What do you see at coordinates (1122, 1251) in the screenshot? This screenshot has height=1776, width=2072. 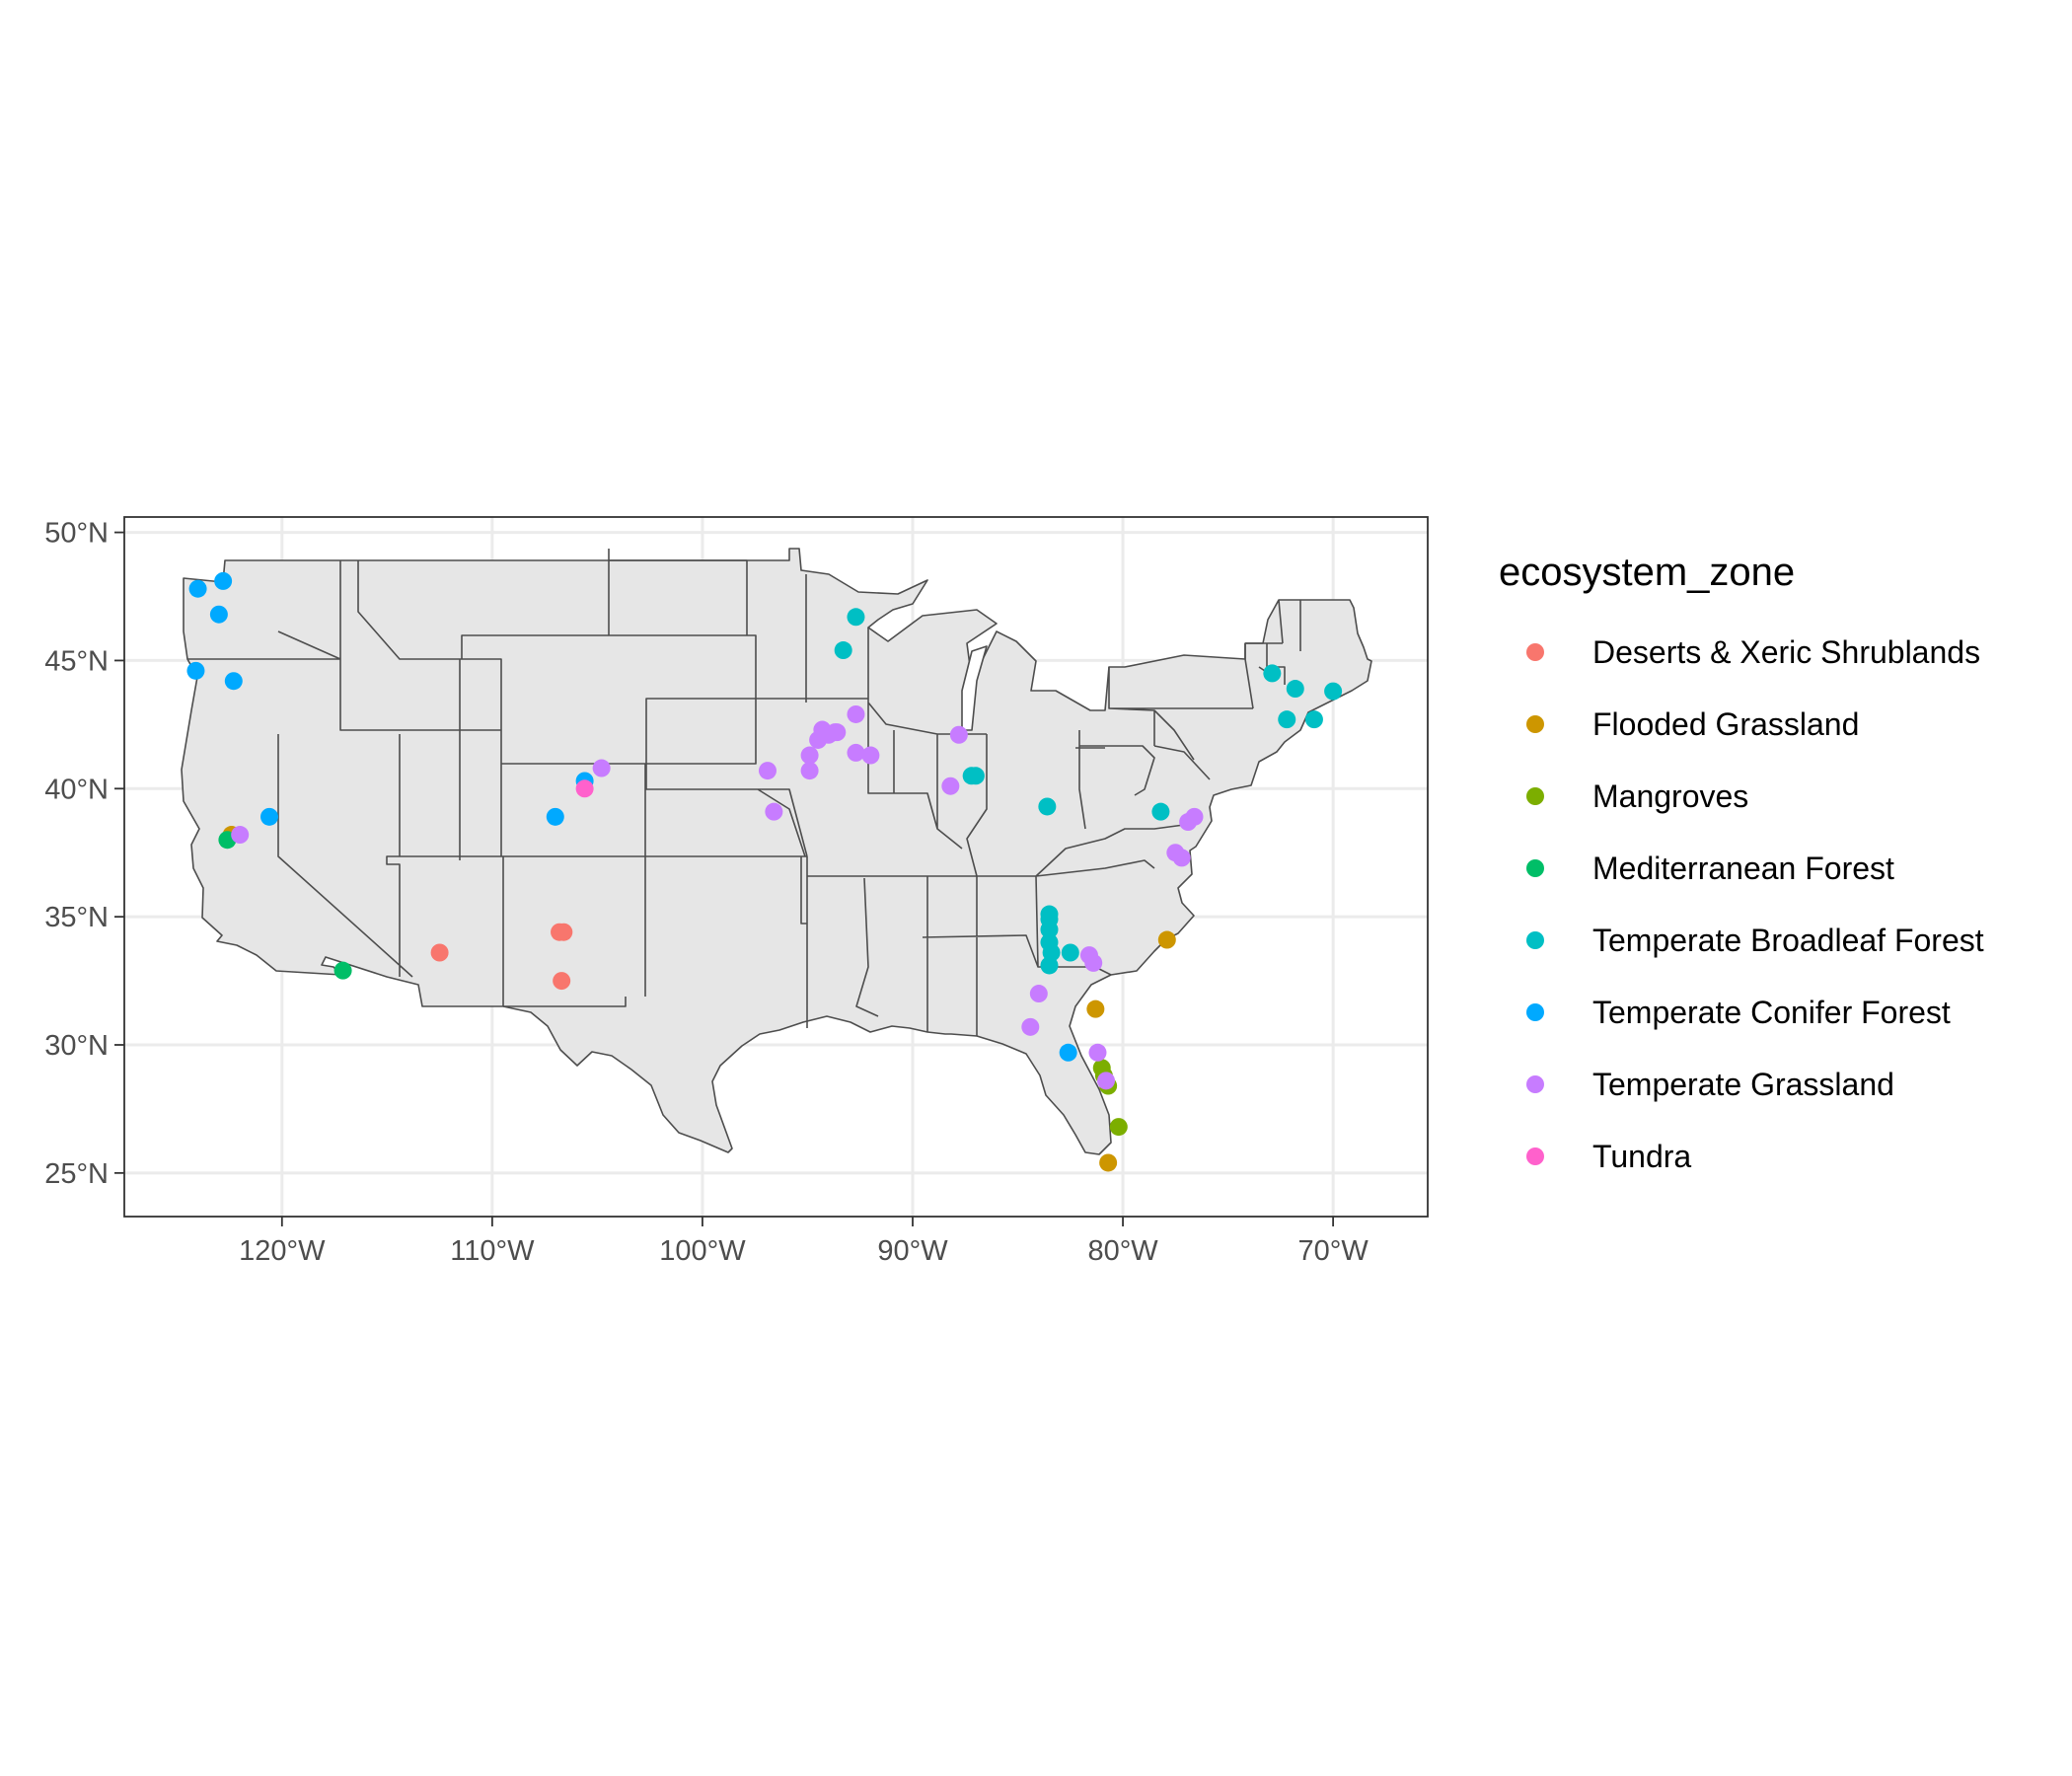 I see `x-tick-label: 80°W` at bounding box center [1122, 1251].